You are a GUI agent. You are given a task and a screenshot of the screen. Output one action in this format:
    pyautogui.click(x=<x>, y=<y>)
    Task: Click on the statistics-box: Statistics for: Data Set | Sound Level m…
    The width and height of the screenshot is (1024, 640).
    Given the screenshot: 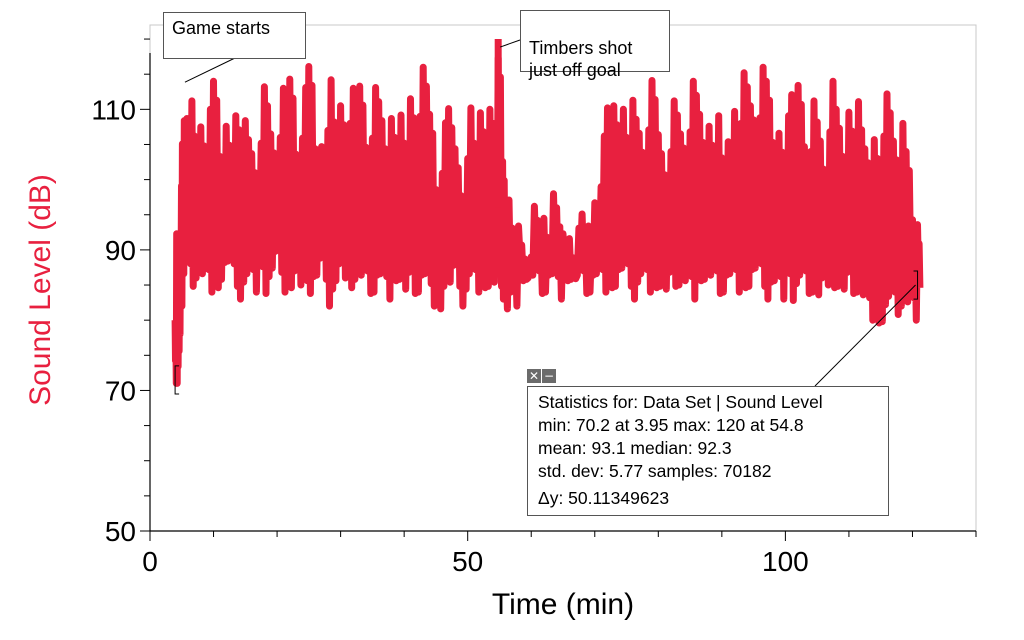 What is the action you would take?
    pyautogui.click(x=708, y=451)
    